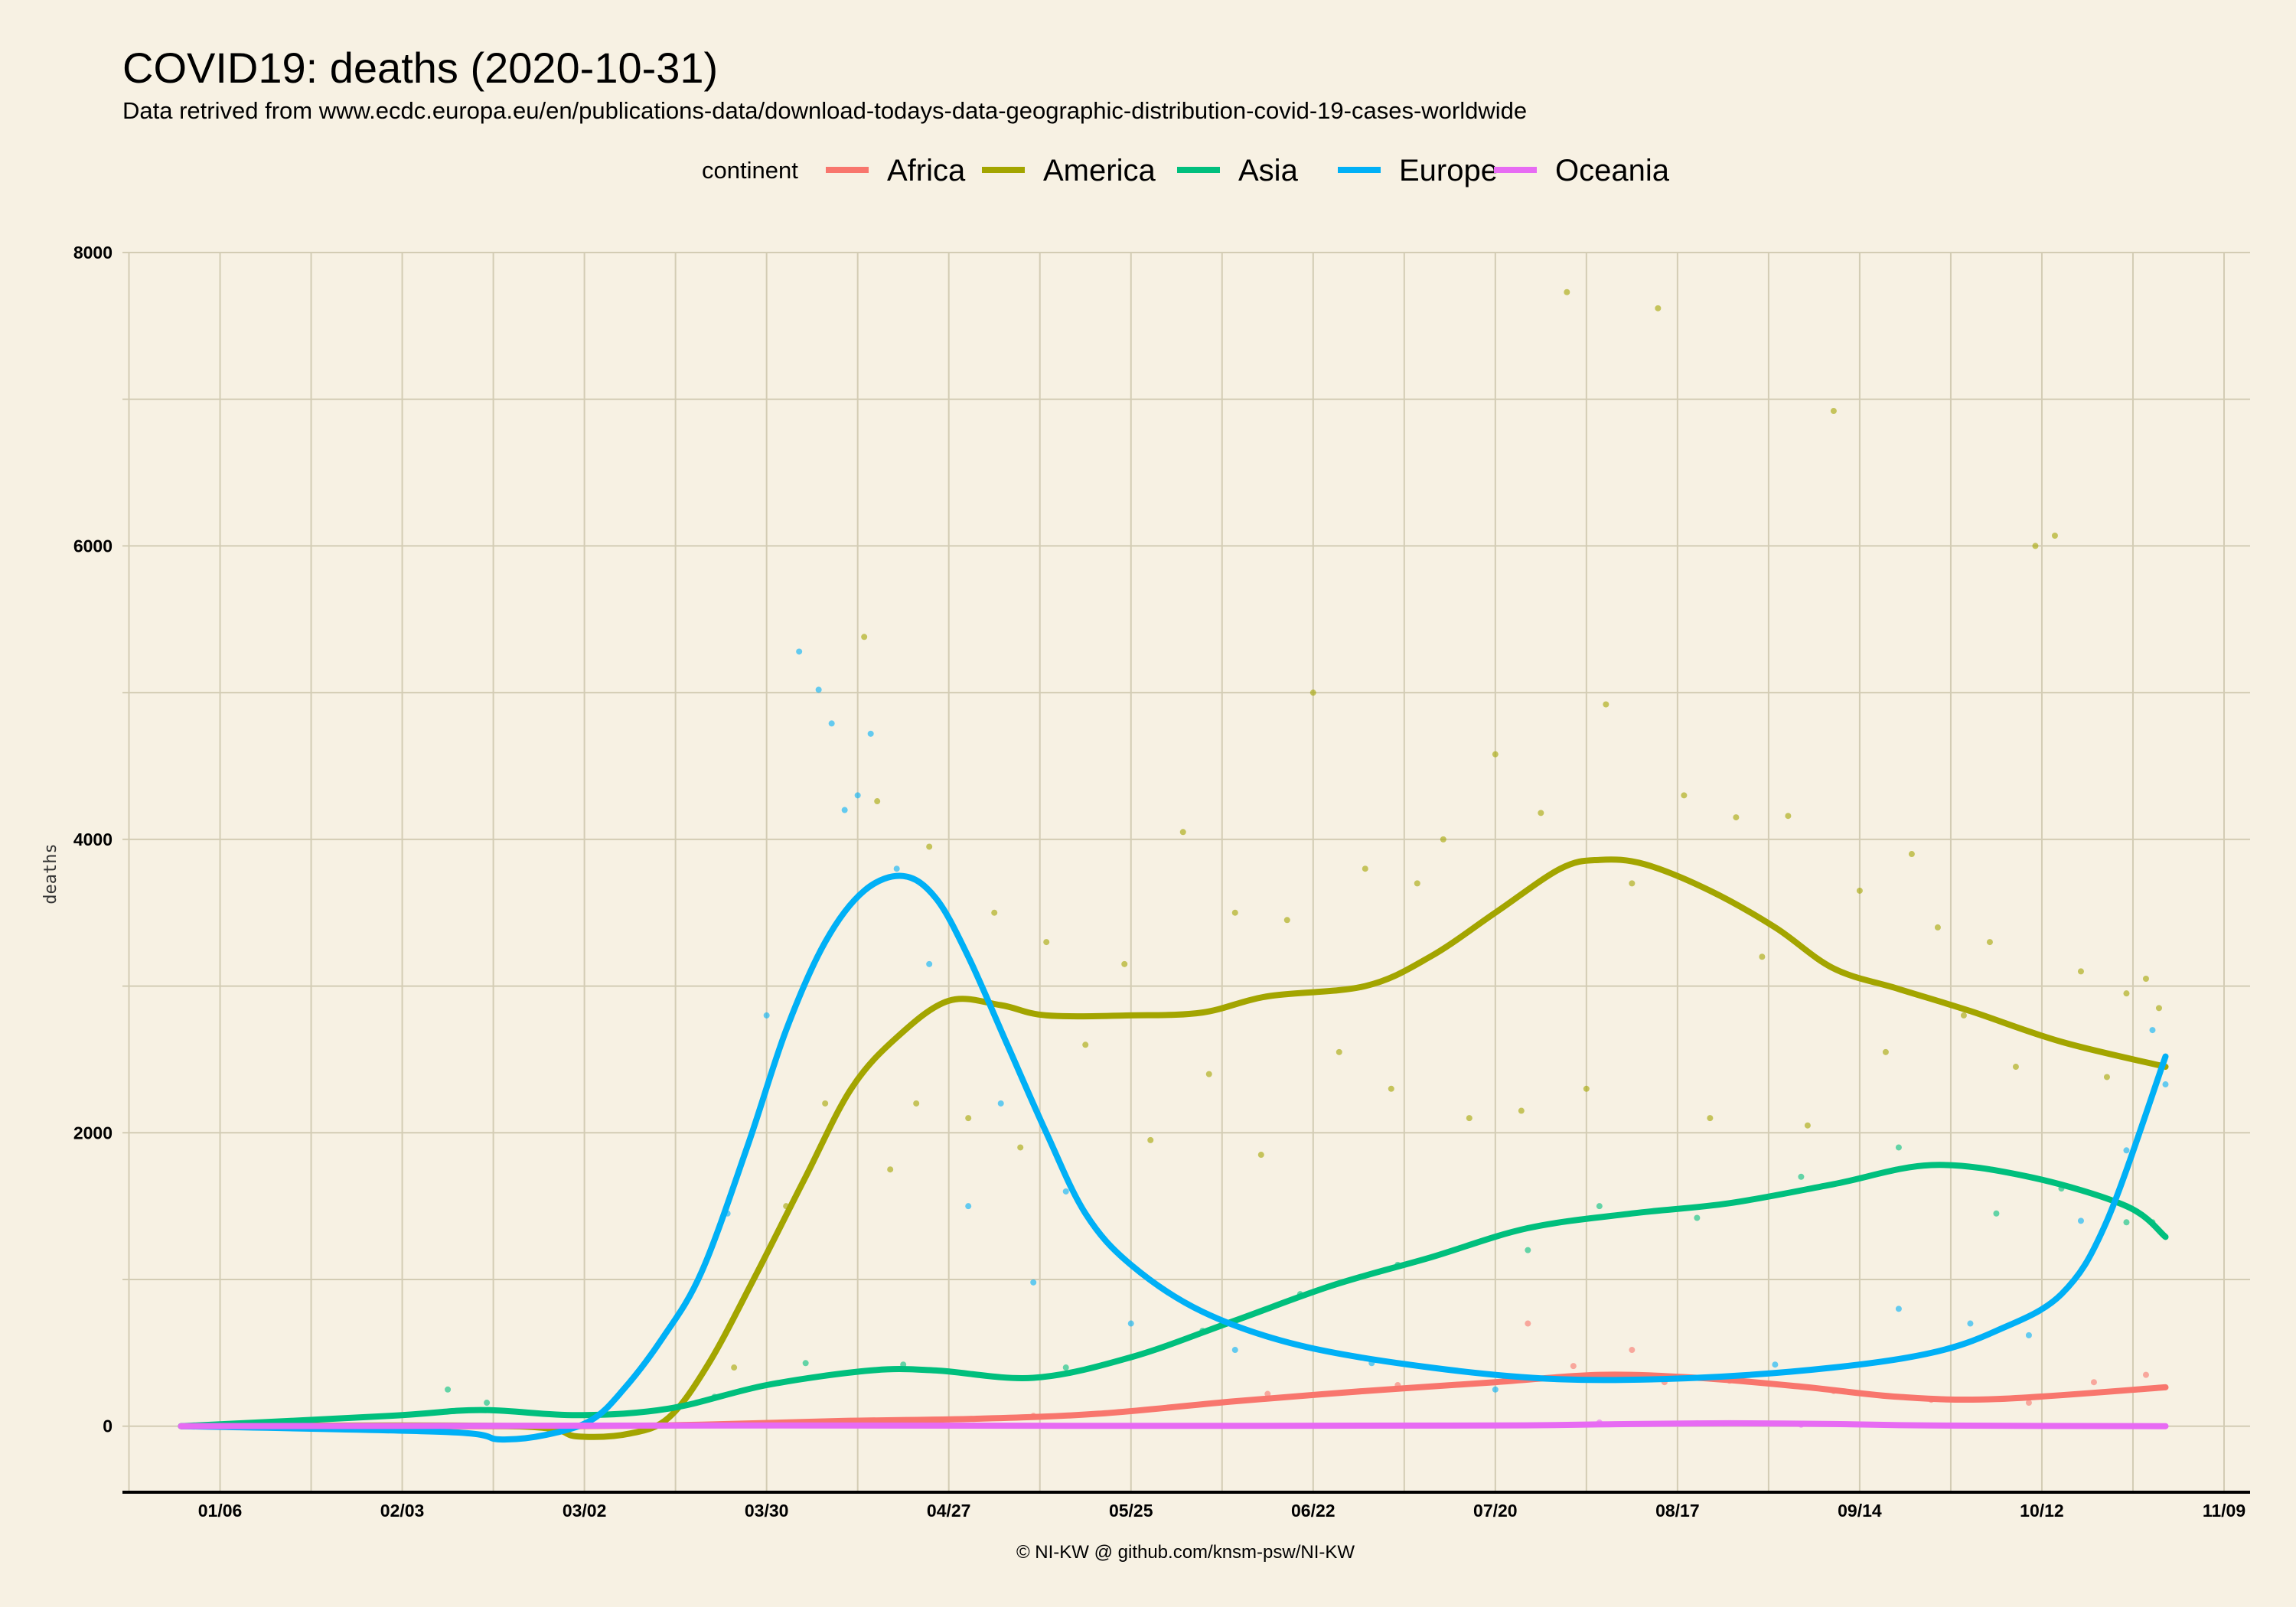 The width and height of the screenshot is (2296, 1607). What do you see at coordinates (1069, 170) in the screenshot?
I see `legend-item-america: America` at bounding box center [1069, 170].